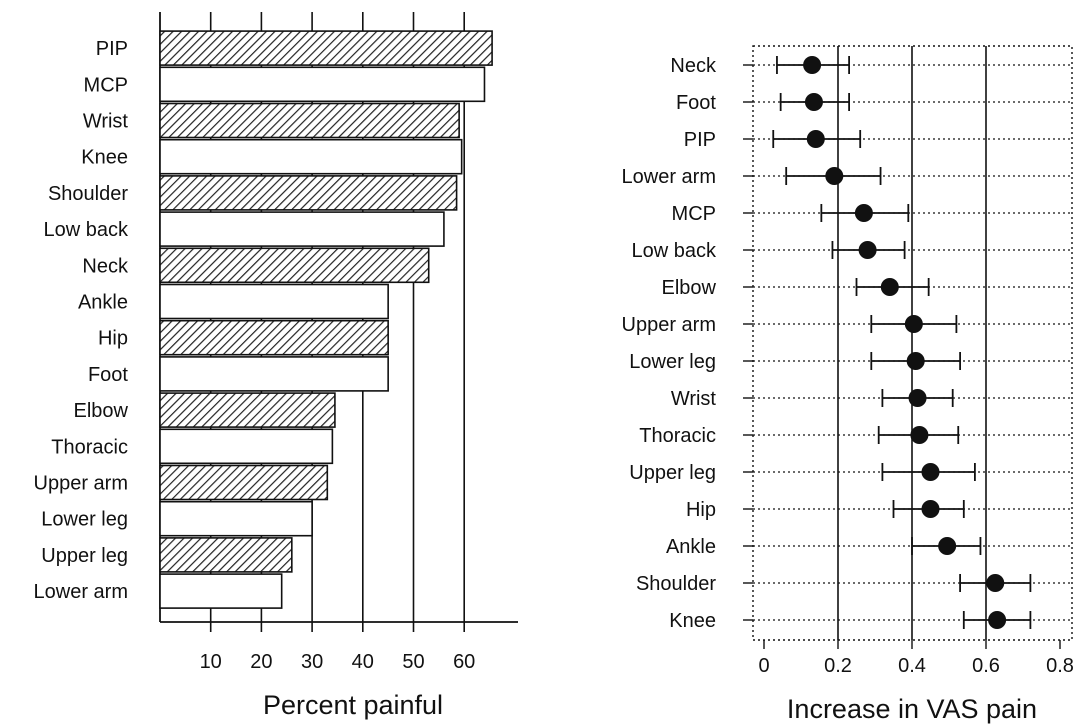 This screenshot has width=1081, height=724. What do you see at coordinates (912, 709) in the screenshot?
I see `x-axis-title: Increase in VAS pain` at bounding box center [912, 709].